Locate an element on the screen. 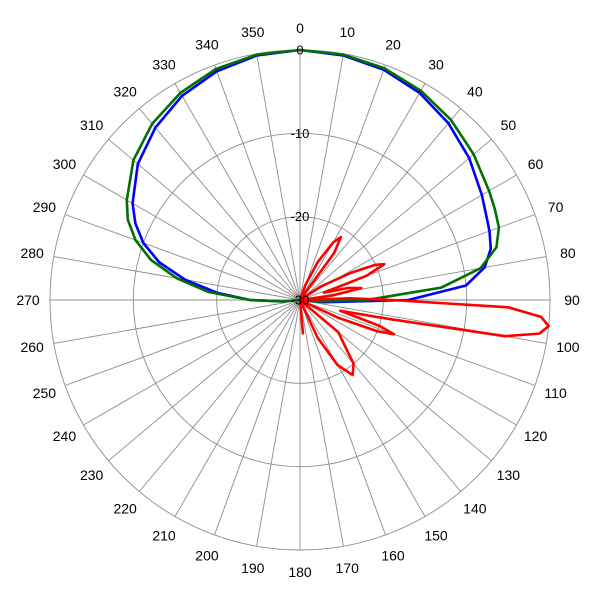 Image resolution: width=600 pixels, height=600 pixels. angle-tick-label: 330 is located at coordinates (164, 64).